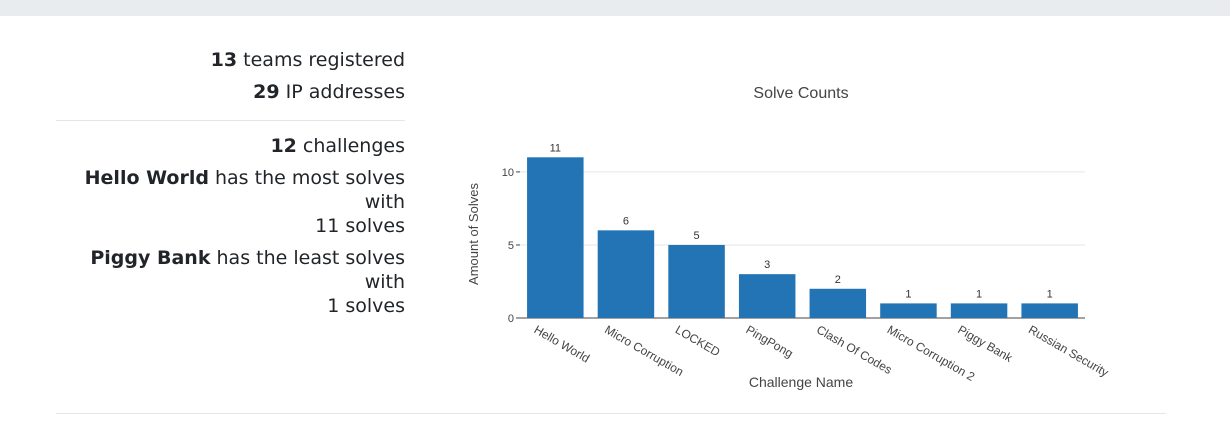  I want to click on challenges-stat: 12 challenges, so click(230, 146).